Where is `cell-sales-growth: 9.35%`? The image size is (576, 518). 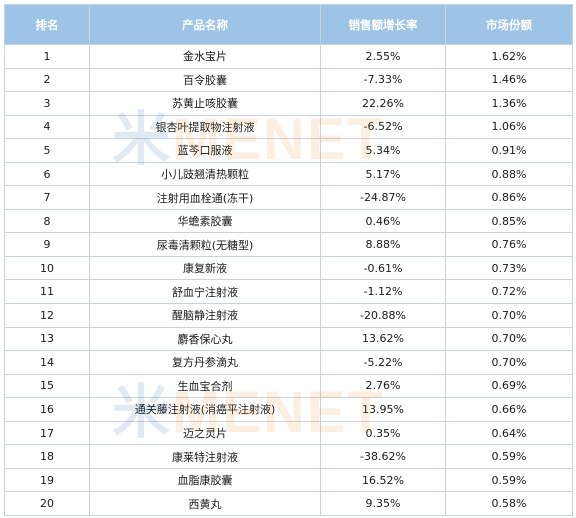 cell-sales-growth: 9.35% is located at coordinates (383, 503).